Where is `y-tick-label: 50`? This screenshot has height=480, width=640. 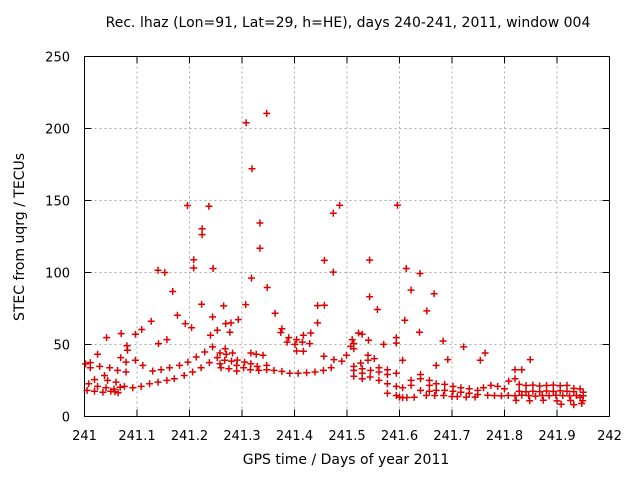
y-tick-label: 50 is located at coordinates (61, 346).